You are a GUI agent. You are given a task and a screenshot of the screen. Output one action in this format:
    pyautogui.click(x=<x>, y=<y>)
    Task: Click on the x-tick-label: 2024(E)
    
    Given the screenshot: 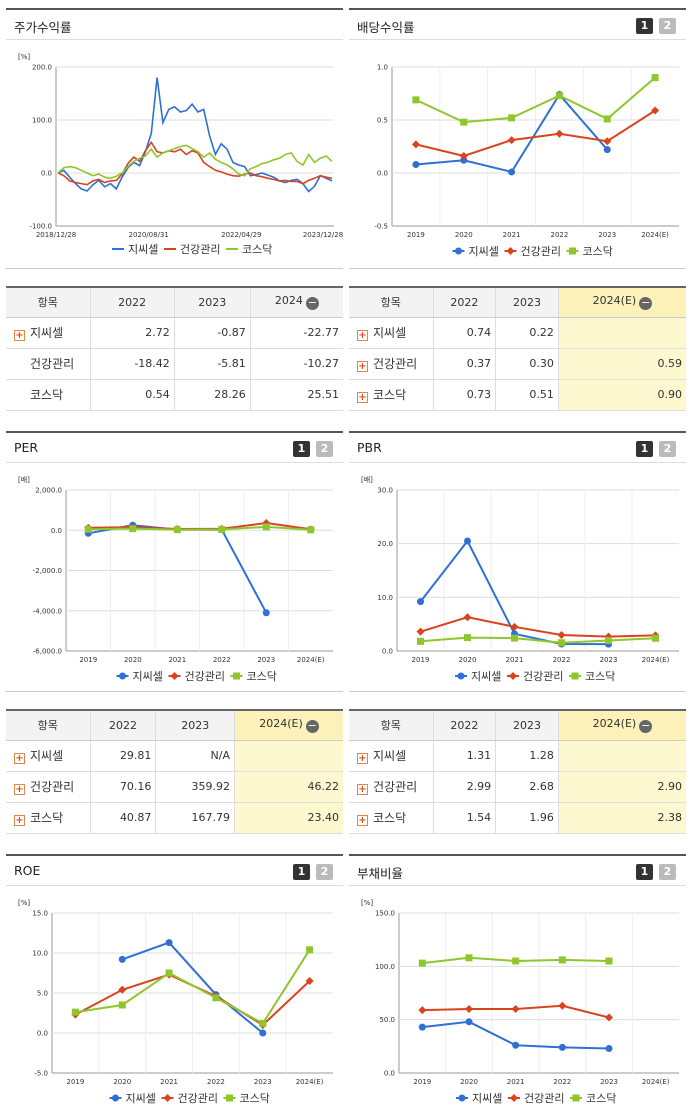 What is the action you would take?
    pyautogui.click(x=656, y=660)
    